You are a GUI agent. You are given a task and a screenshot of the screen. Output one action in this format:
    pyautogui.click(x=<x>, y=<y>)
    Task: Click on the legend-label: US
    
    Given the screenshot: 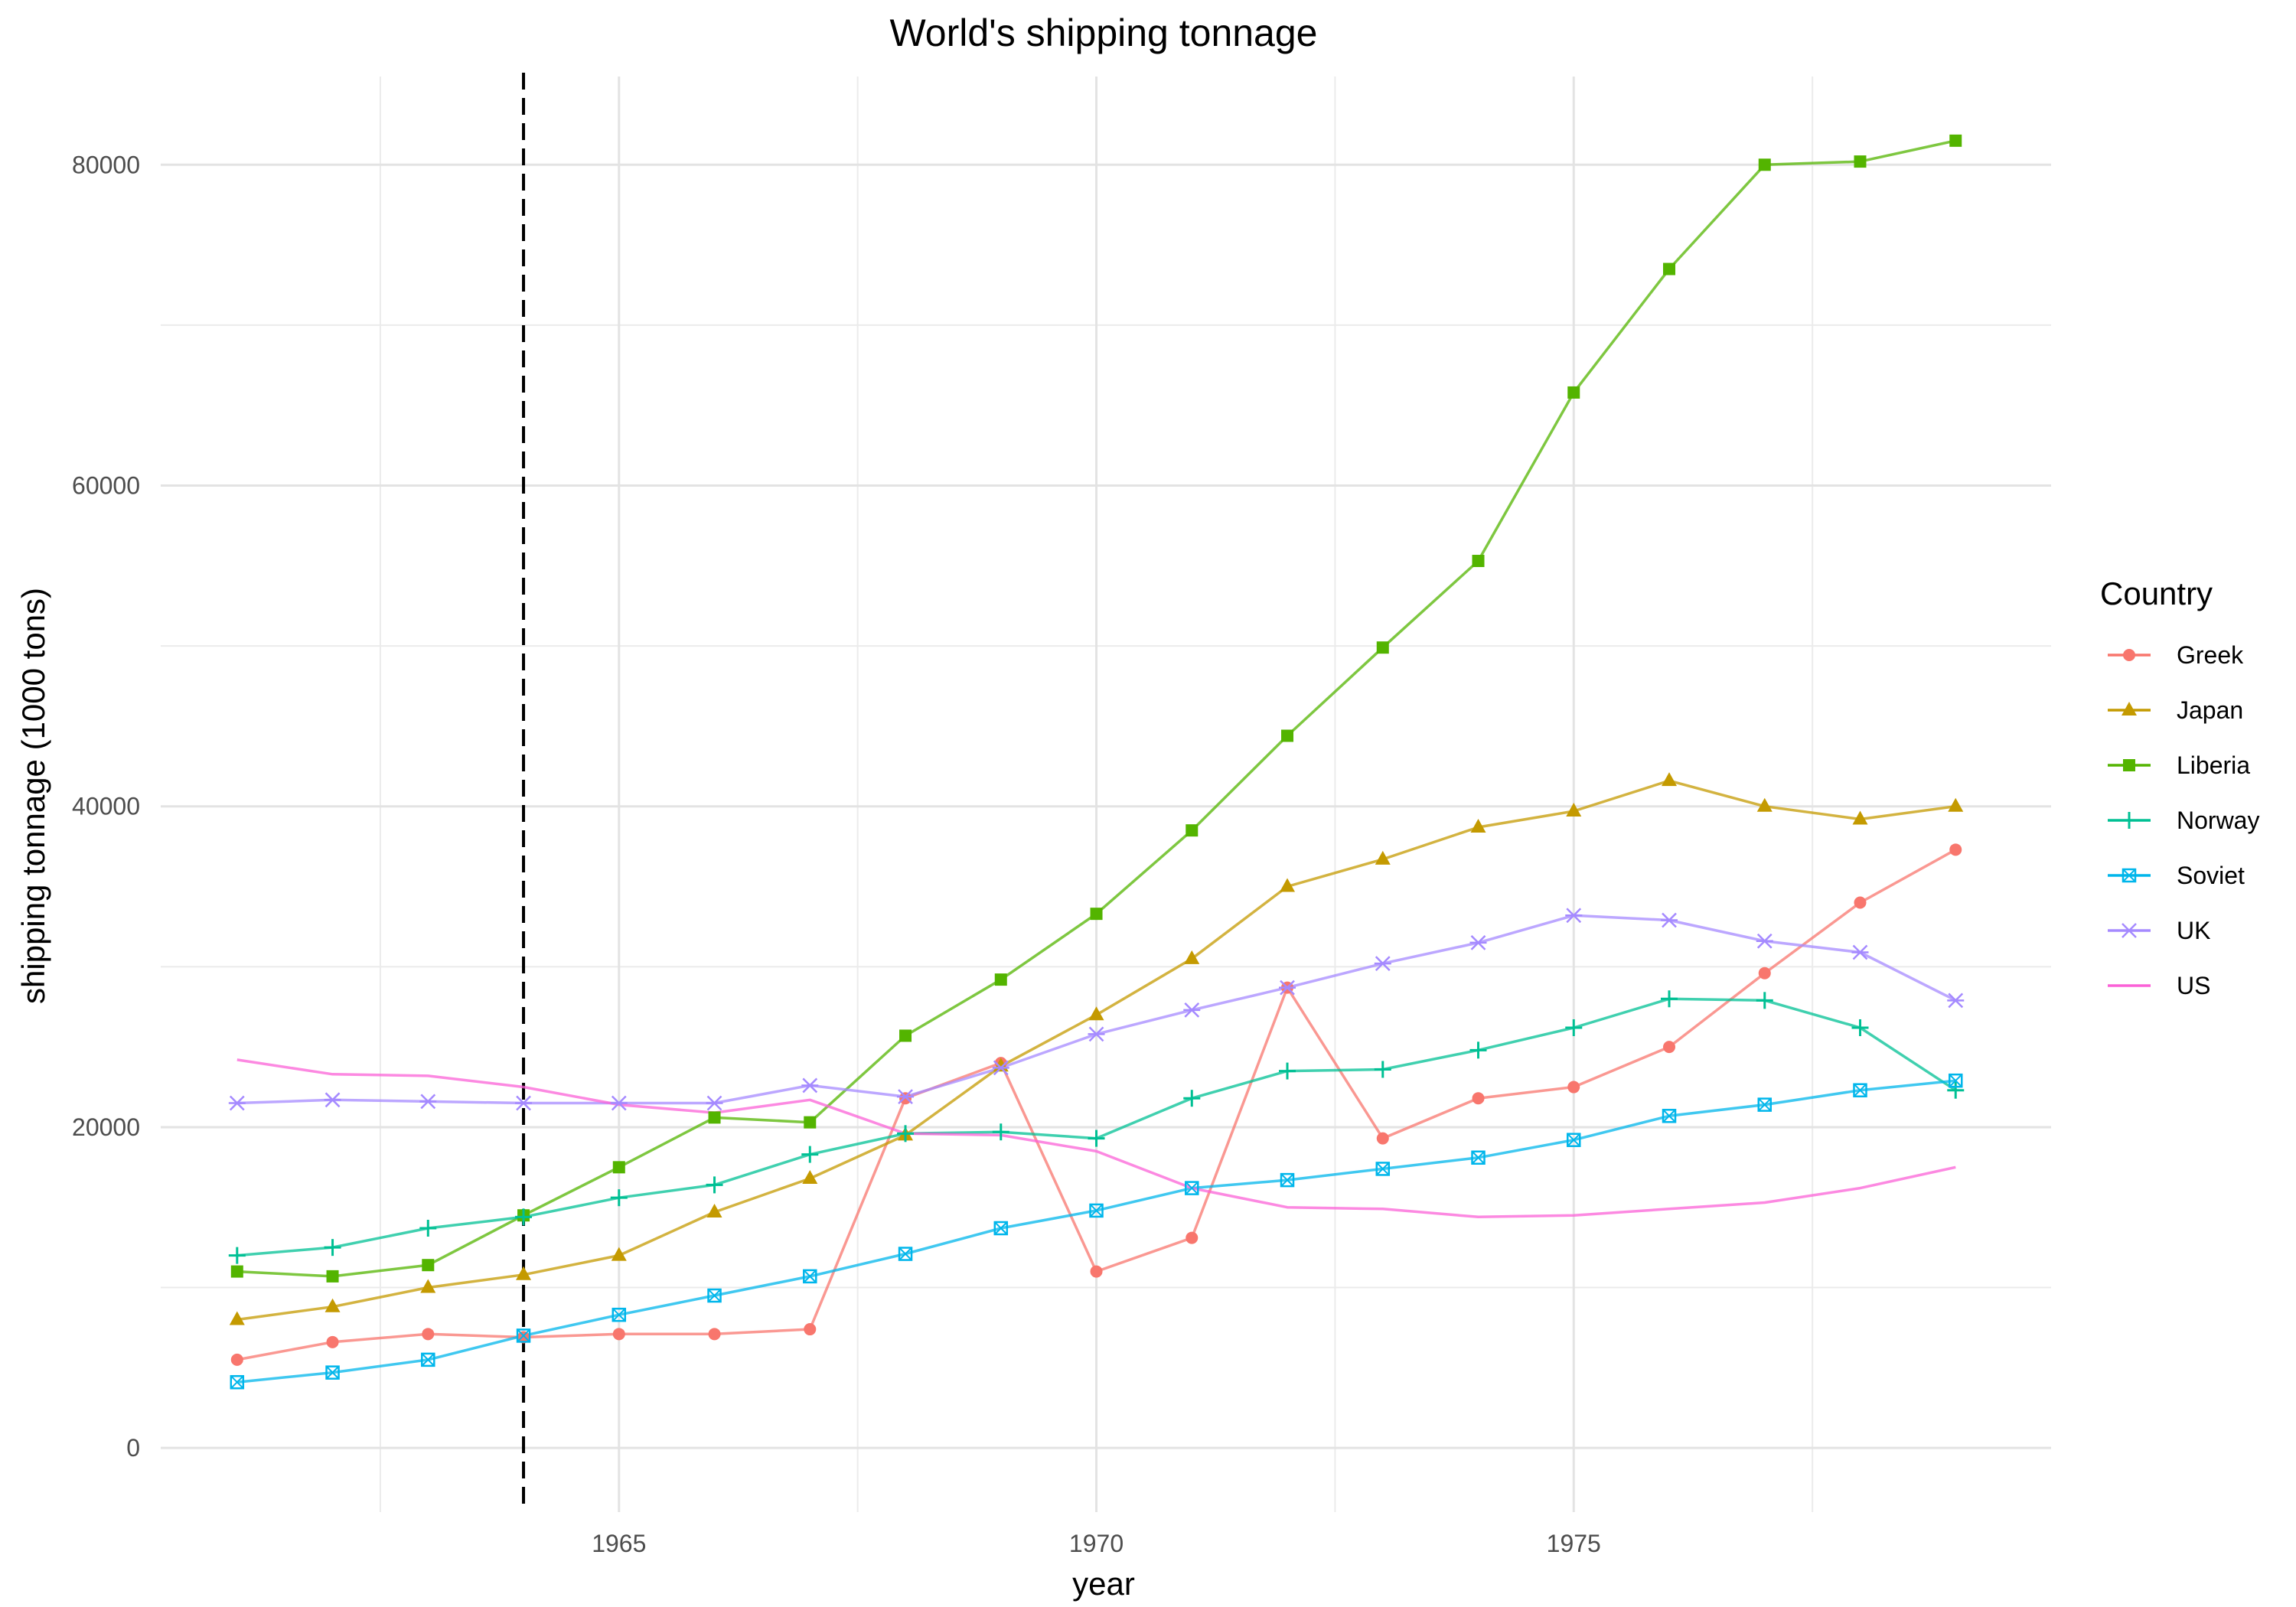 What is the action you would take?
    pyautogui.click(x=2193, y=985)
    